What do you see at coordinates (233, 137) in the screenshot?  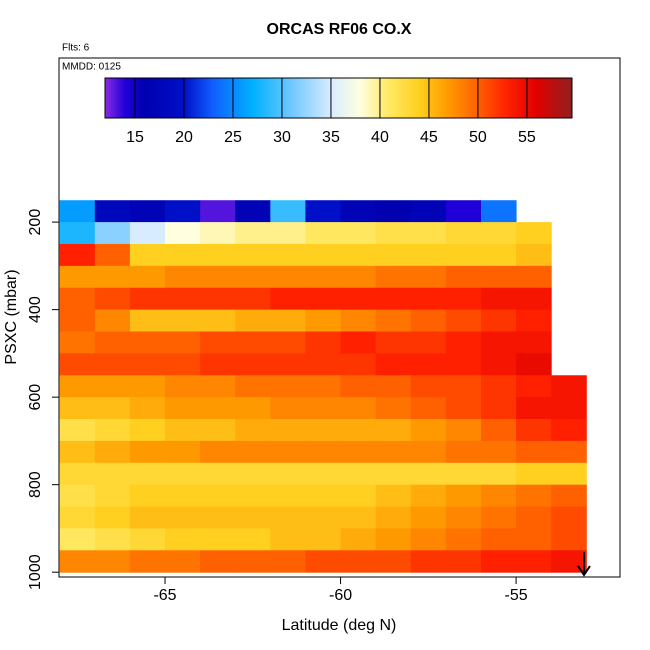 I see `colorbar-tick-label: 25` at bounding box center [233, 137].